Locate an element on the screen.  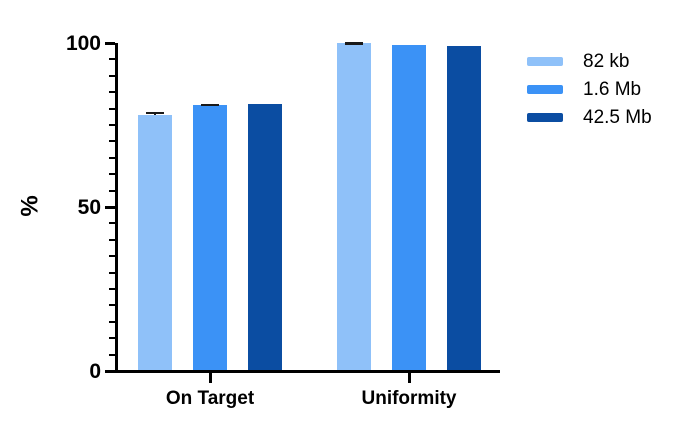
x-category-label: Uniformity is located at coordinates (409, 398).